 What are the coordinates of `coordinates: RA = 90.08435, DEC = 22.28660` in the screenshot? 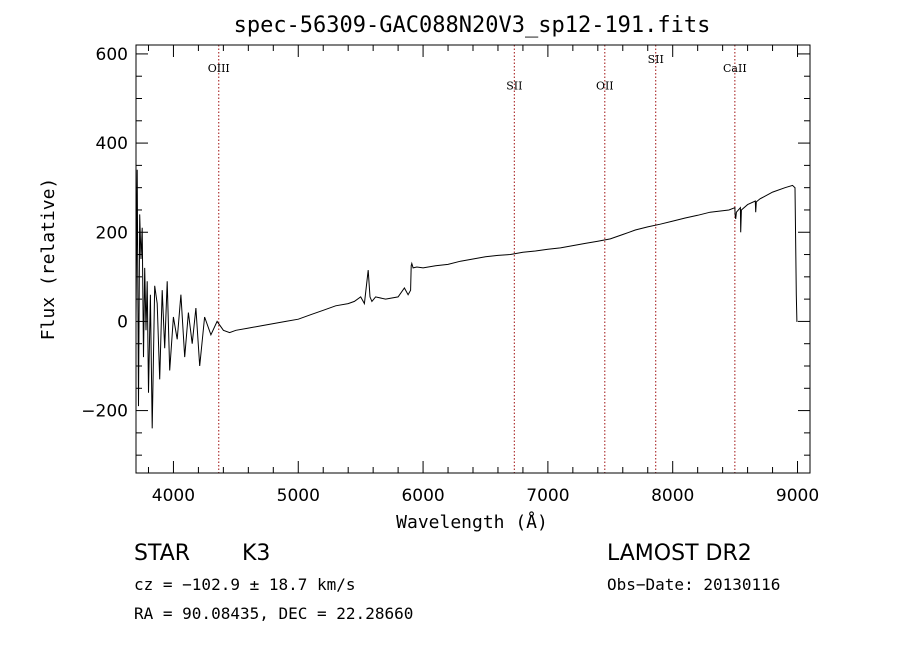 It's located at (273, 613).